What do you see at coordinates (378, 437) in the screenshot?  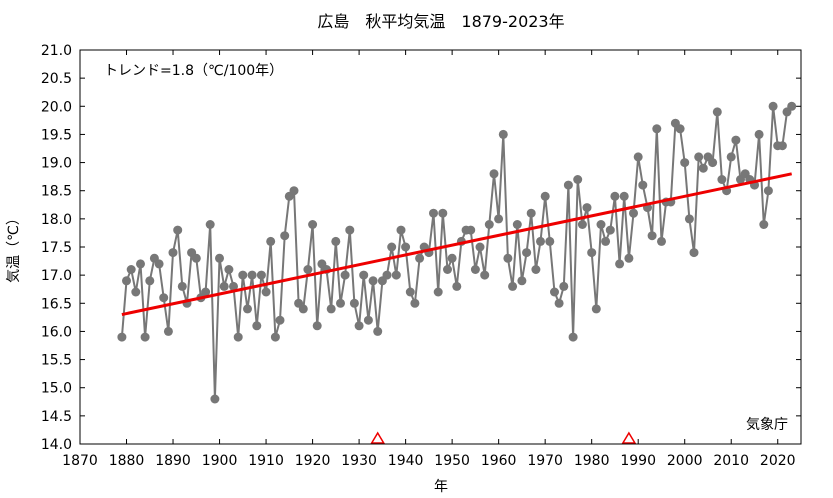 I see `station-change-marker` at bounding box center [378, 437].